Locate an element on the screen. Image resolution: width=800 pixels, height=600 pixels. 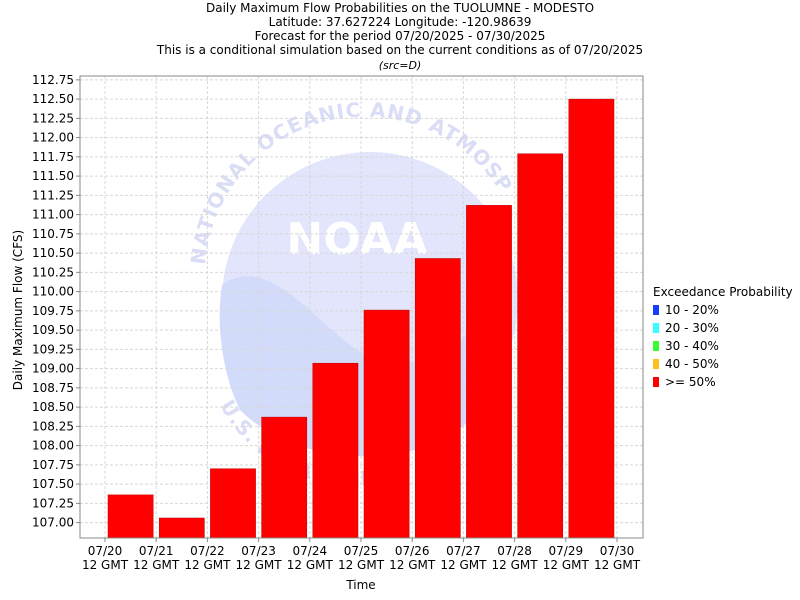
y-tick-label: 109.00 is located at coordinates (53, 369).